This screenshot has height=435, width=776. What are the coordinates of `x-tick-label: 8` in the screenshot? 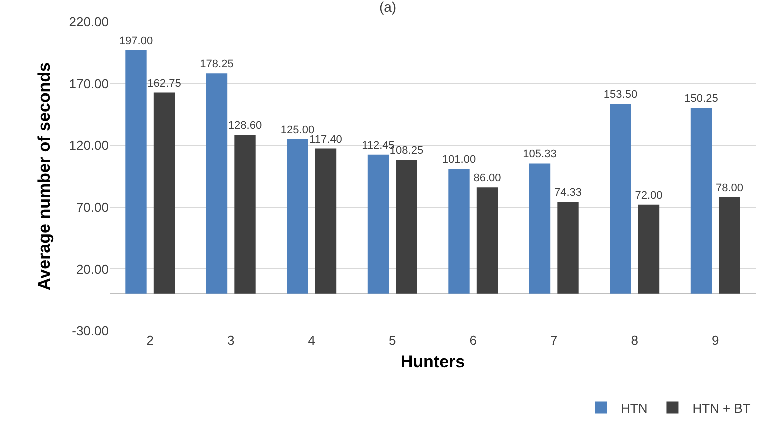 It's located at (634, 340).